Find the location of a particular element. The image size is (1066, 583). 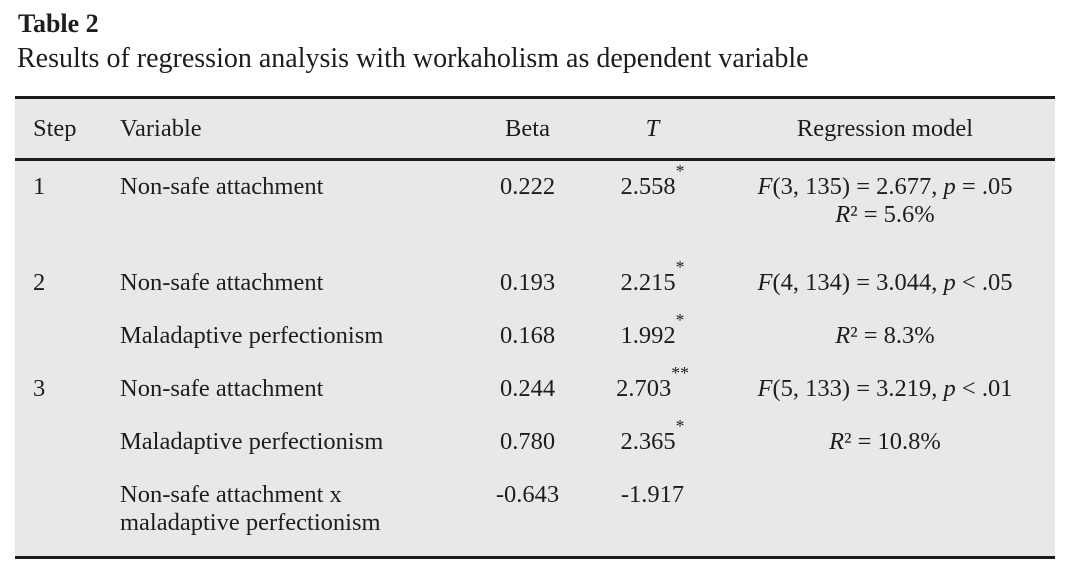

cell-beta: 0.780 is located at coordinates (527, 441).